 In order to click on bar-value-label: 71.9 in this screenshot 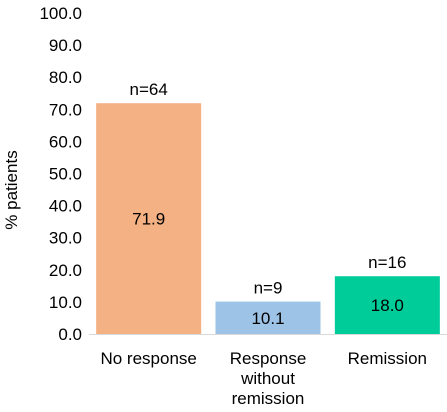, I will do `click(148, 219)`.